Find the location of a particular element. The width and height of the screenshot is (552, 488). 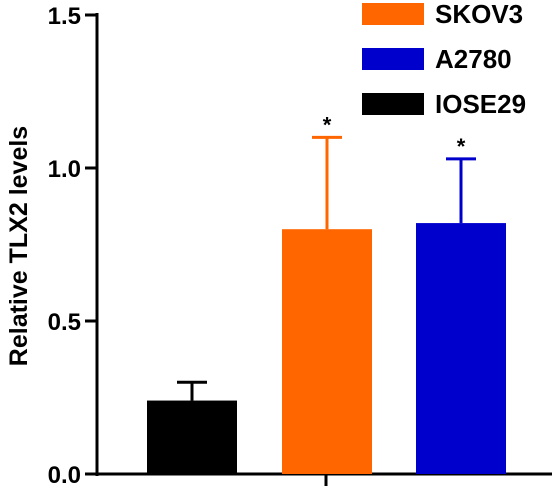

bar-skov3 is located at coordinates (327, 351).